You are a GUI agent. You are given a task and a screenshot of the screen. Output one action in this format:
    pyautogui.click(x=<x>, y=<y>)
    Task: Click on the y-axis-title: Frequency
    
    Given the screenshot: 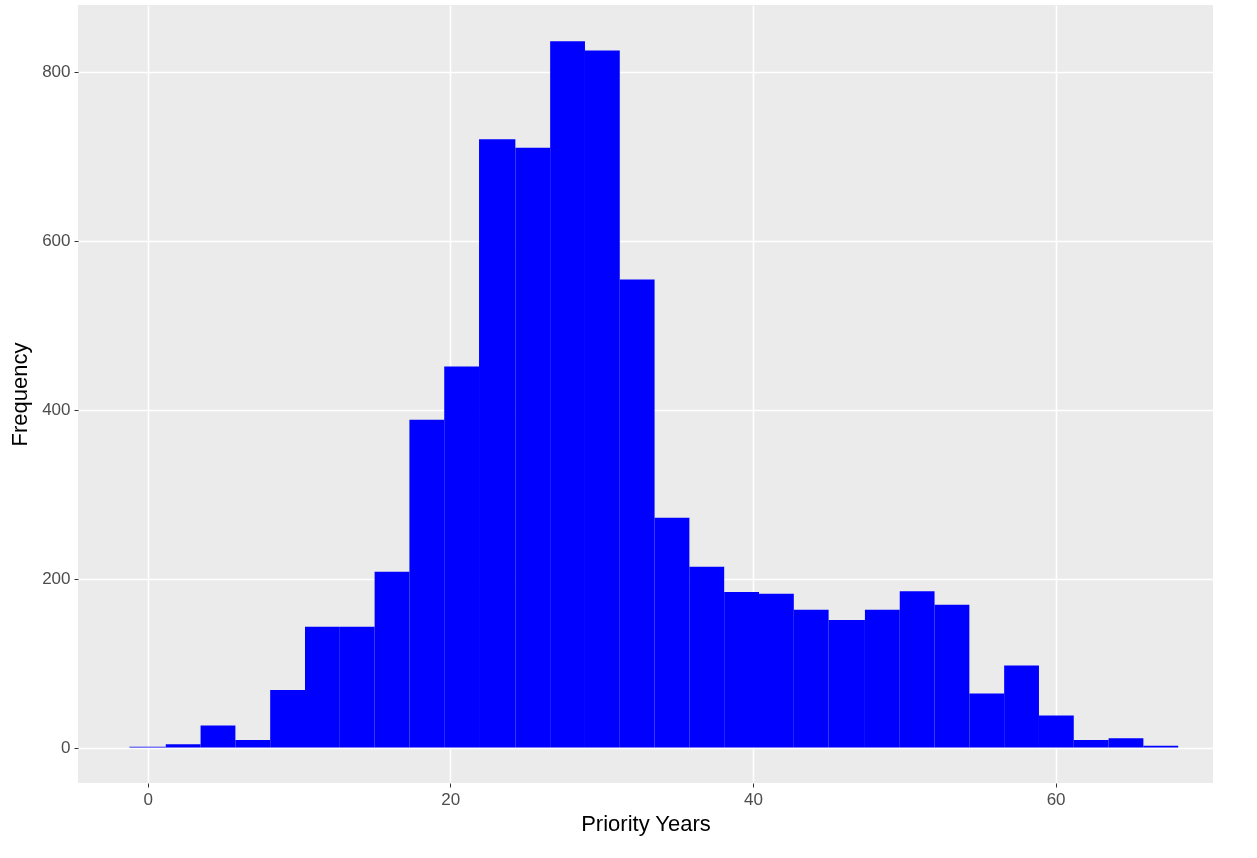 What is the action you would take?
    pyautogui.click(x=20, y=394)
    